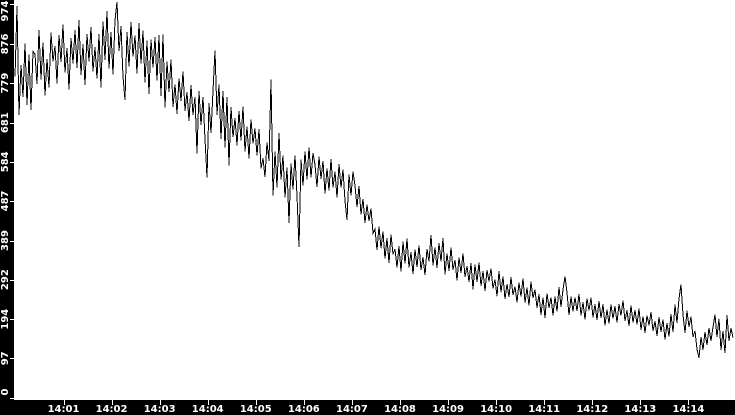 This screenshot has height=415, width=735. I want to click on x-axis-tick-label: 14:06, so click(304, 409).